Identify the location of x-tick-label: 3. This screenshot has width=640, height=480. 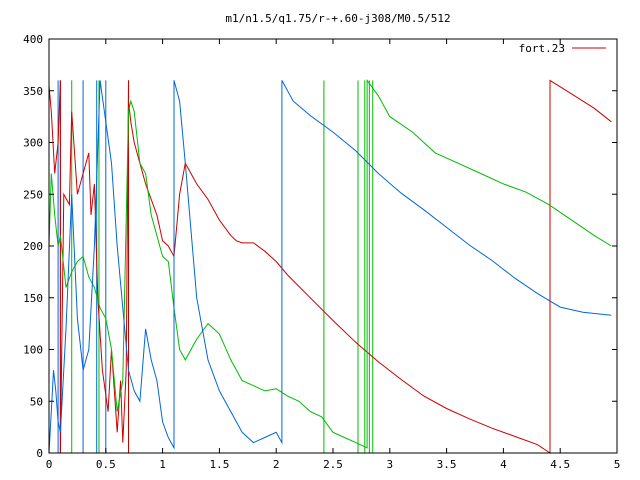
(389, 464).